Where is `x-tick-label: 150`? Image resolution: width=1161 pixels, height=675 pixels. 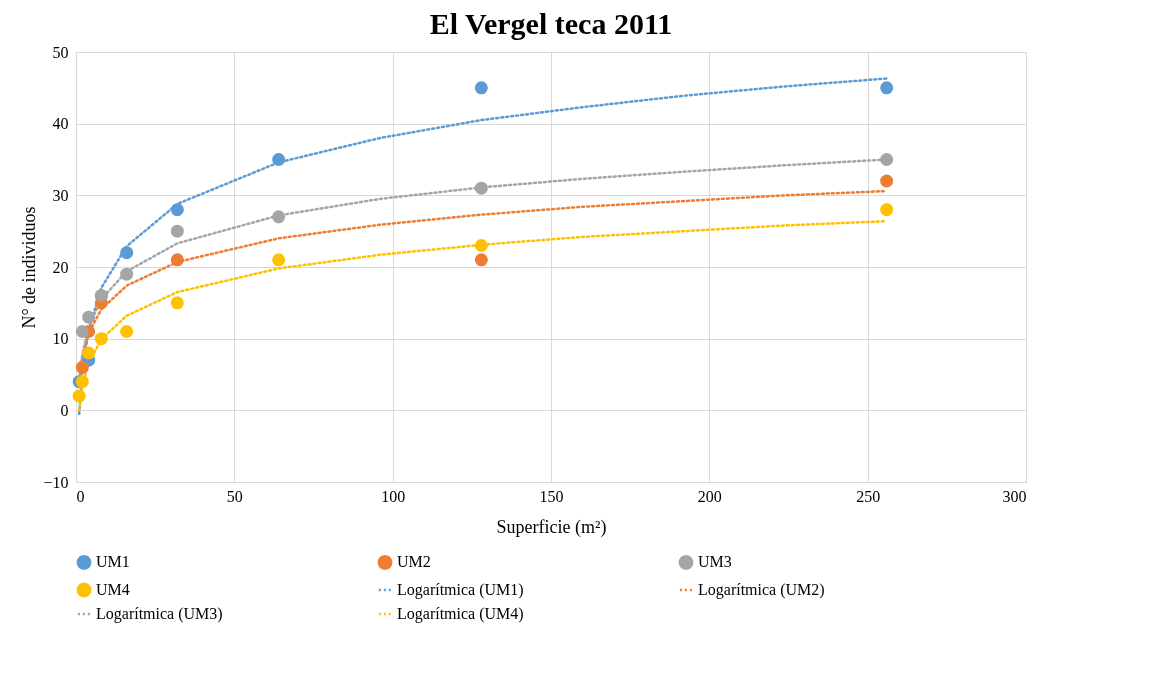 x-tick-label: 150 is located at coordinates (551, 496).